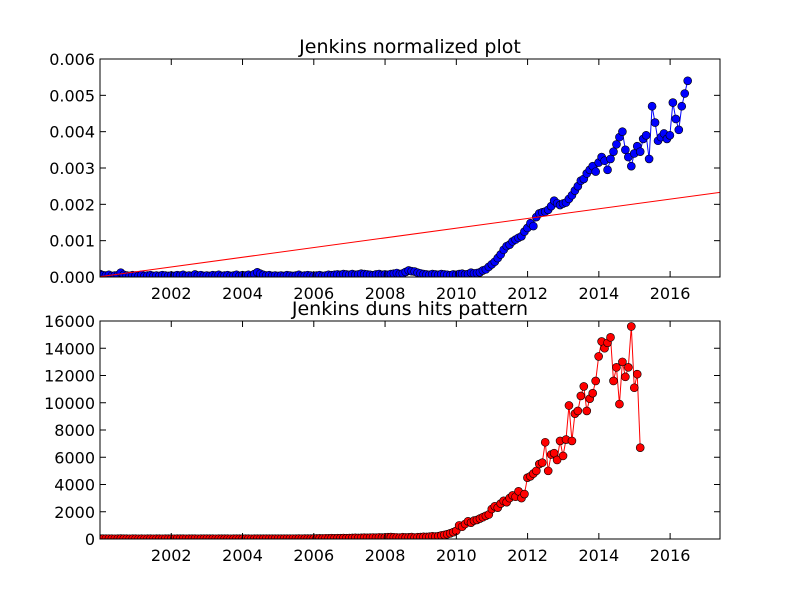  Describe the element at coordinates (72, 59) in the screenshot. I see `y-tick-label: 0.006` at that location.